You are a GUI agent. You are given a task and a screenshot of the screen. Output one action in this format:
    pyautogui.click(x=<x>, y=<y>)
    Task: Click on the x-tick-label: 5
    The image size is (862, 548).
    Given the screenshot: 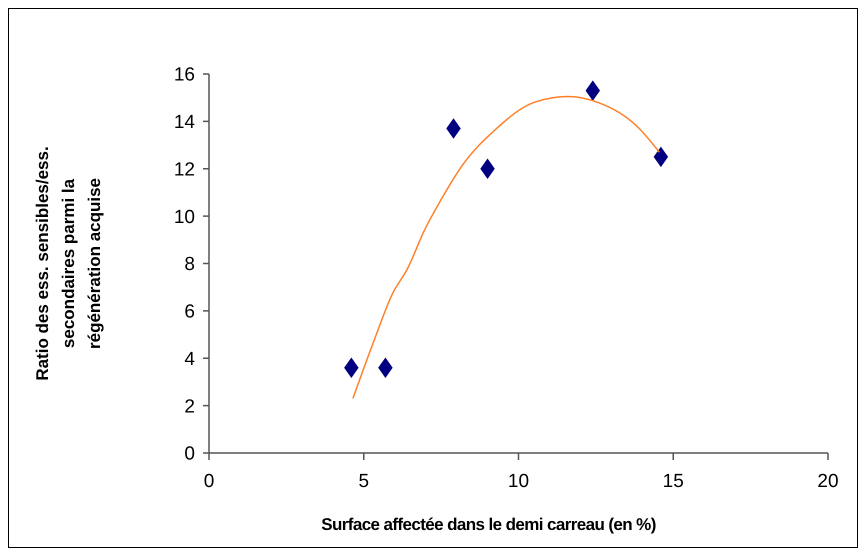 What is the action you would take?
    pyautogui.click(x=364, y=481)
    